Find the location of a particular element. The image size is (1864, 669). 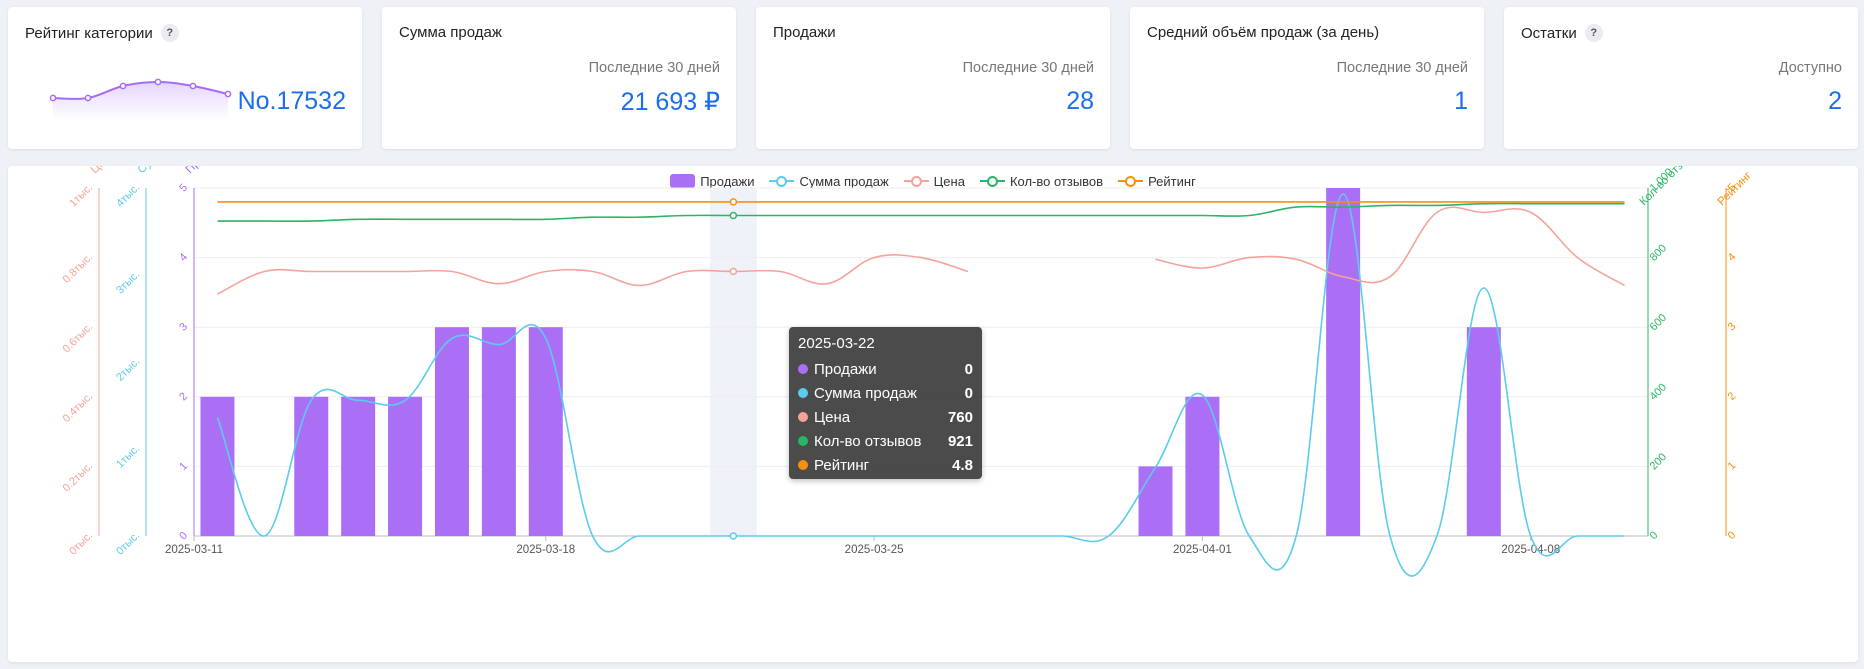

reviews-tick-label: 800 is located at coordinates (1658, 252).